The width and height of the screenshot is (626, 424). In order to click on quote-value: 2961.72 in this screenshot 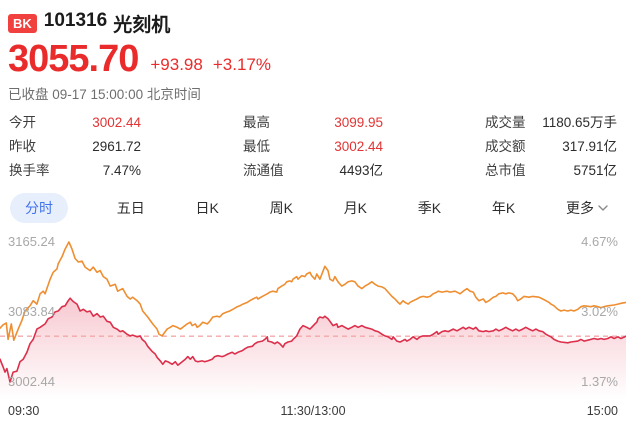, I will do `click(116, 147)`.